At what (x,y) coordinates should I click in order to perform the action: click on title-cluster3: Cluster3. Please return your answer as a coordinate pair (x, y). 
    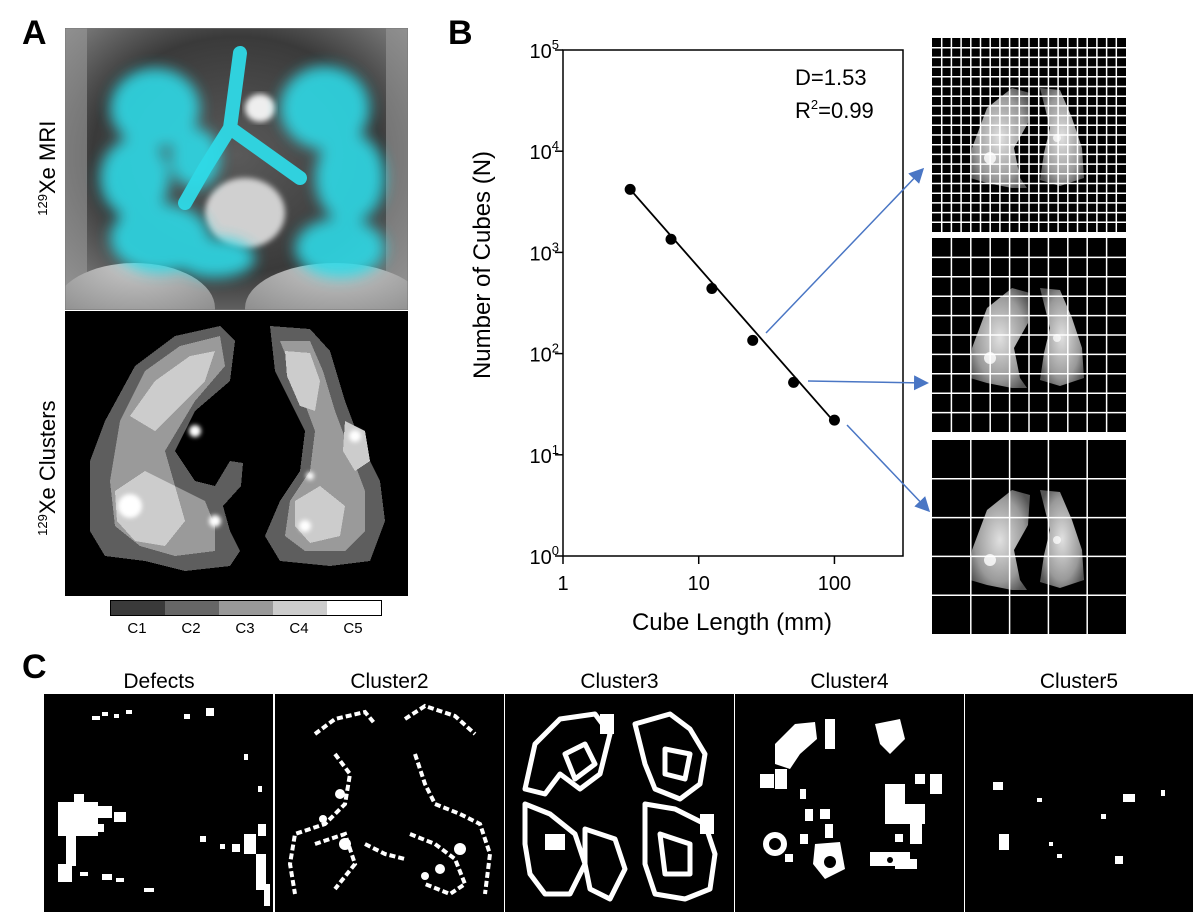
    Looking at the image, I should click on (619, 681).